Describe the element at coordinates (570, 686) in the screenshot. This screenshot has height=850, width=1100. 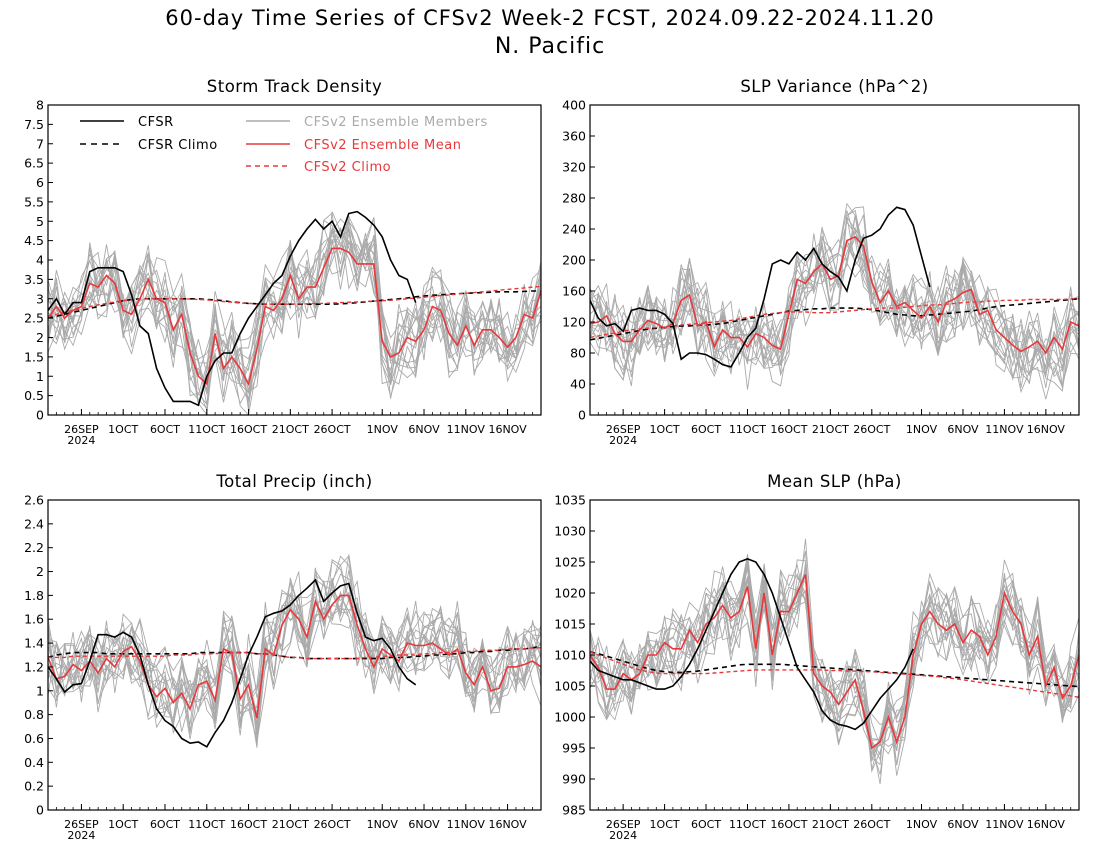
I see `y-tick-label: 1005` at that location.